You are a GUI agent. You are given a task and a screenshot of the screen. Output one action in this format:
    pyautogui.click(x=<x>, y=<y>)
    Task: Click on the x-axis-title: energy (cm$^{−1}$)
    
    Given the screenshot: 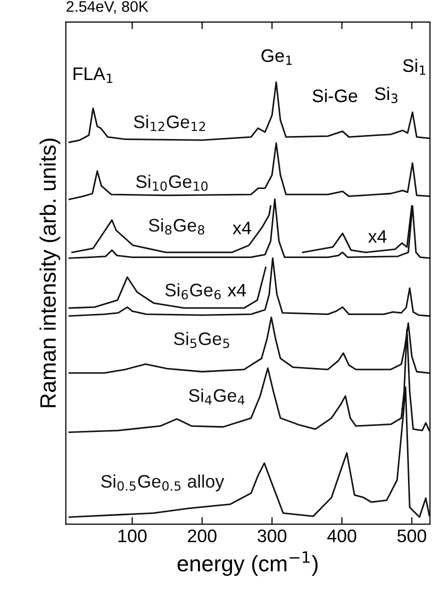 What is the action you would take?
    pyautogui.click(x=248, y=563)
    